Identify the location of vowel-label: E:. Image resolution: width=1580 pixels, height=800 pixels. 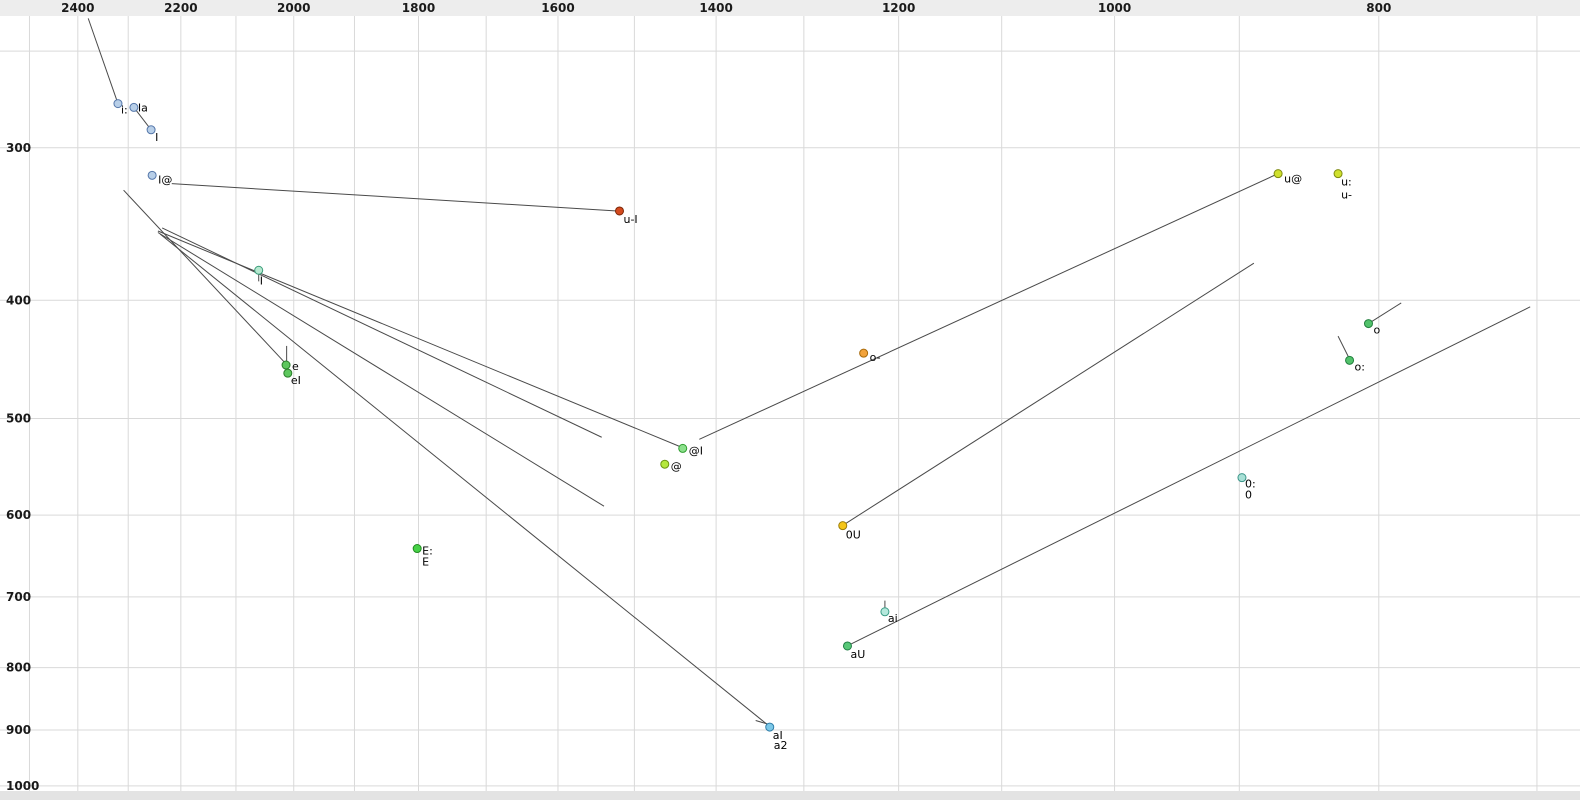
(427, 551).